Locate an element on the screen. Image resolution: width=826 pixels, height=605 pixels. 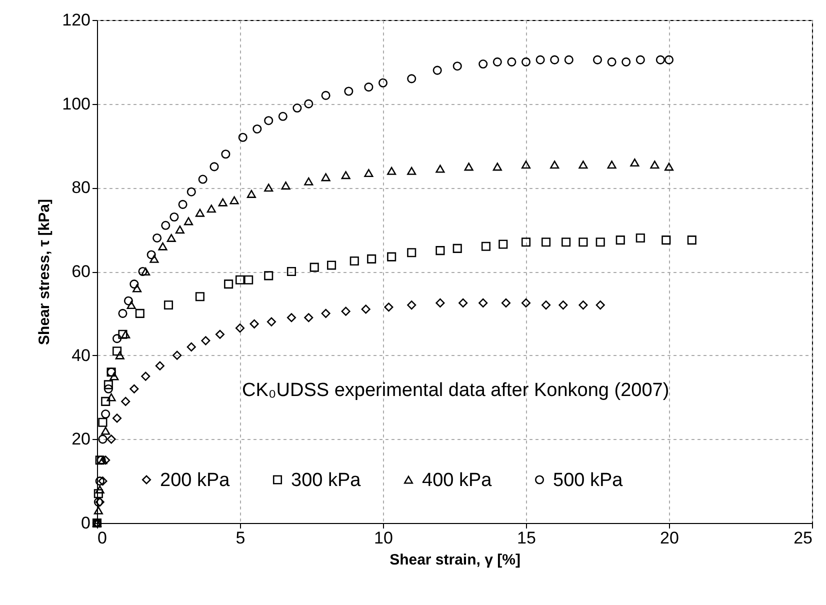
legend-label: 300 kPa is located at coordinates (326, 480).